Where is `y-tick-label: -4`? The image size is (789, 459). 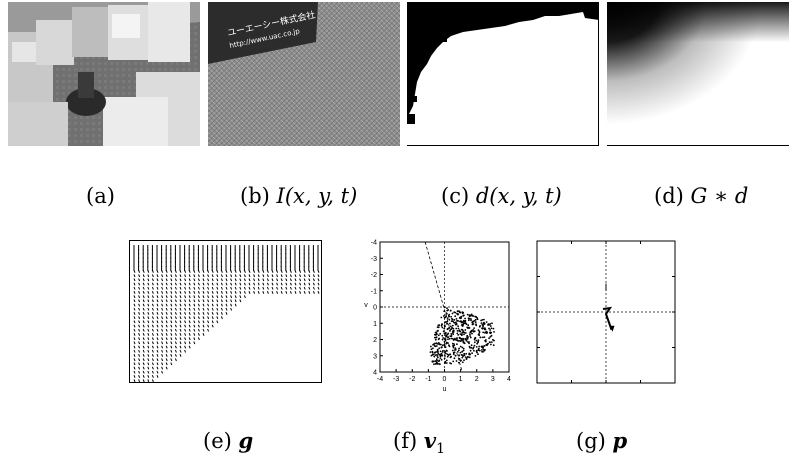
y-tick-label: -4 is located at coordinates (374, 243).